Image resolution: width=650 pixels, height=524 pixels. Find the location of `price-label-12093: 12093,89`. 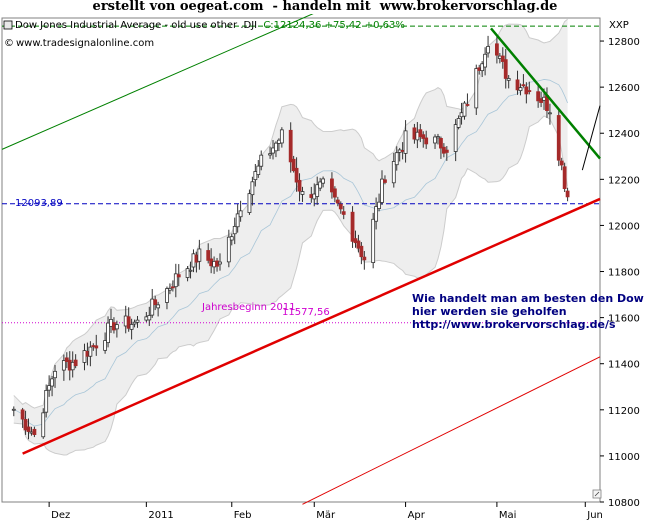

price-label-12093: 12093,89 is located at coordinates (39, 203).